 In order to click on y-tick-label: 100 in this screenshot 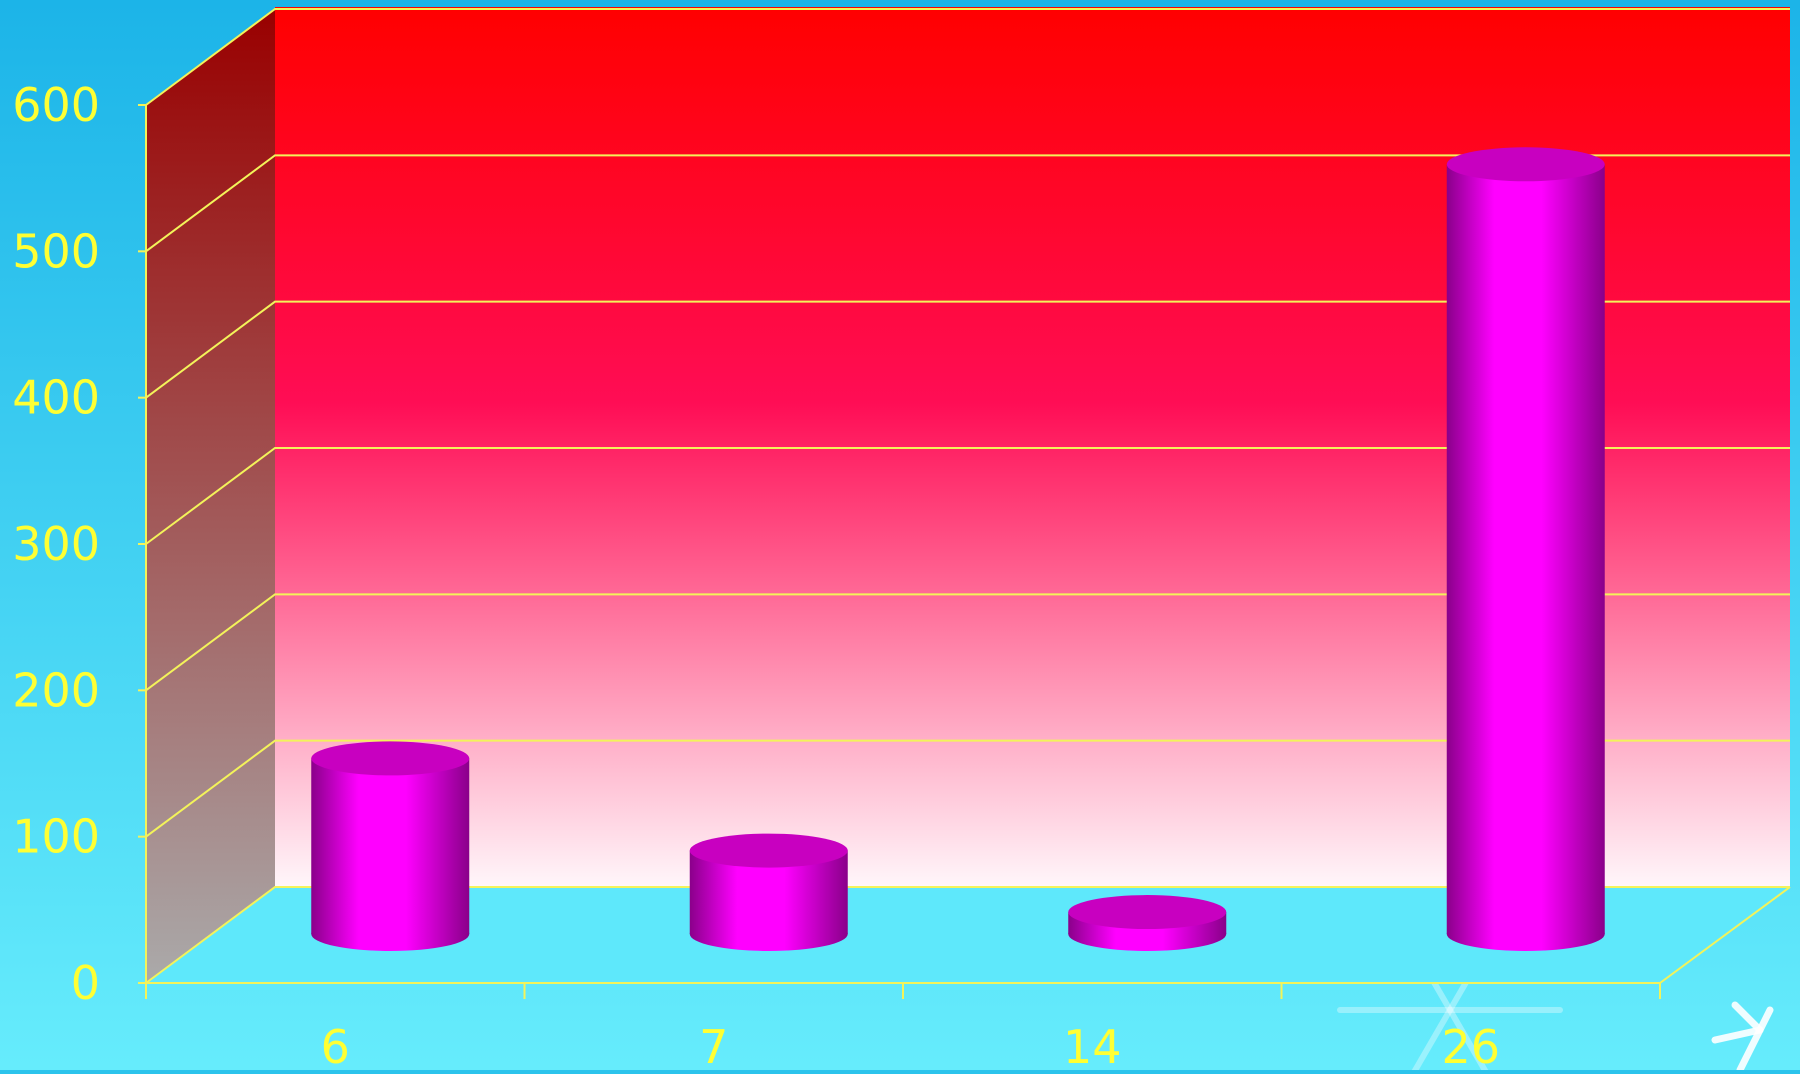, I will do `click(56, 837)`.